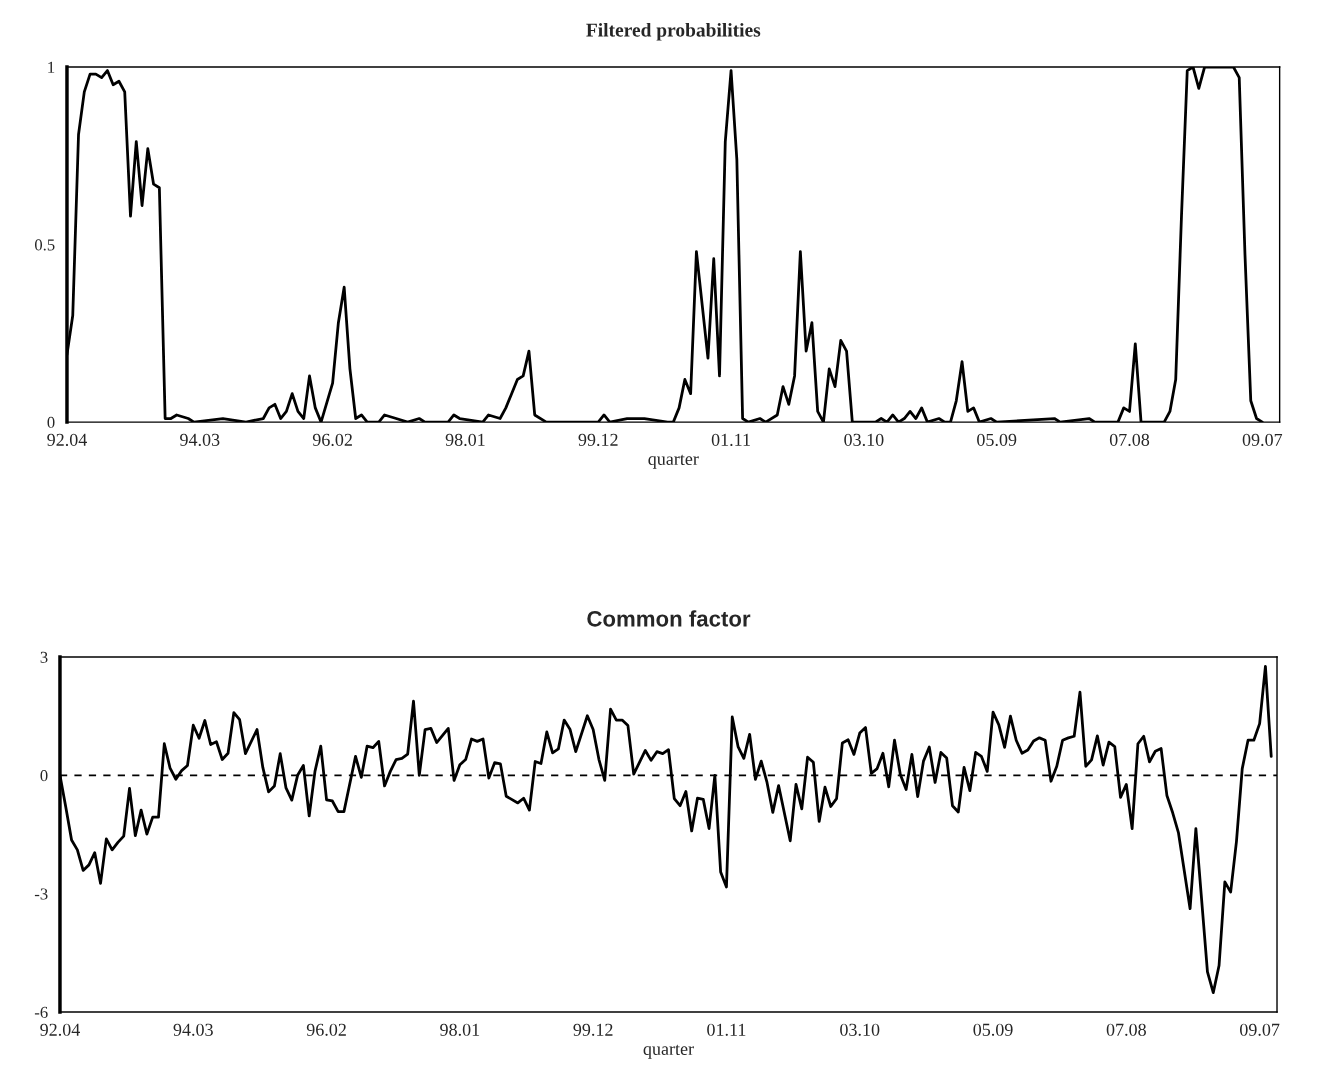 The height and width of the screenshot is (1074, 1321). Describe the element at coordinates (669, 618) in the screenshot. I see `chart-title: Common factor` at that location.